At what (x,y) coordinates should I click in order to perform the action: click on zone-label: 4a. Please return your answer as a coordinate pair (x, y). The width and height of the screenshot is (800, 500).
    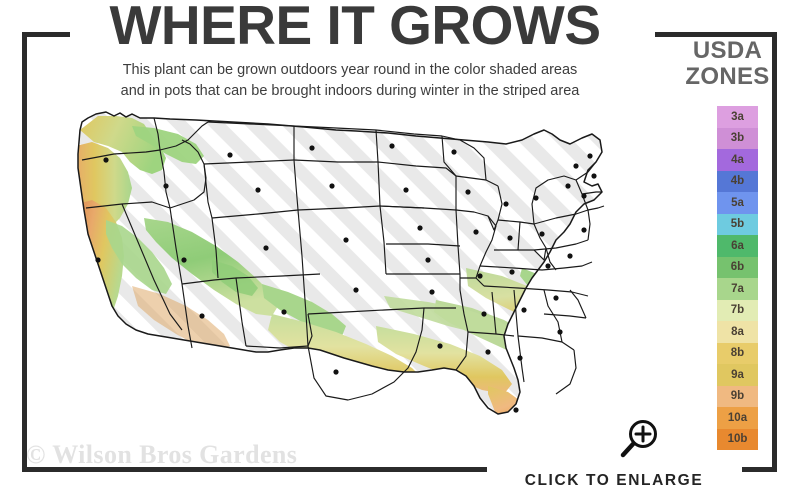
    Looking at the image, I should click on (737, 159).